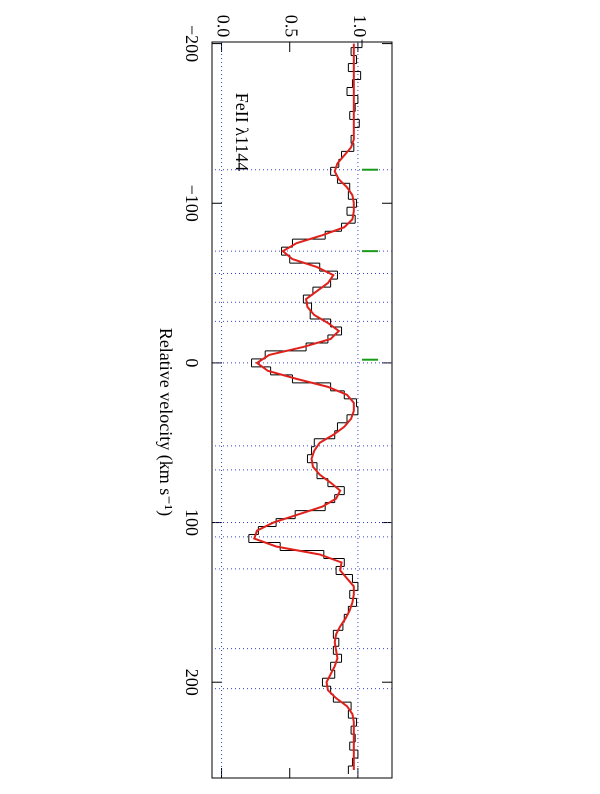 The width and height of the screenshot is (600, 794). What do you see at coordinates (192, 362) in the screenshot?
I see `x-tick-label: 0` at bounding box center [192, 362].